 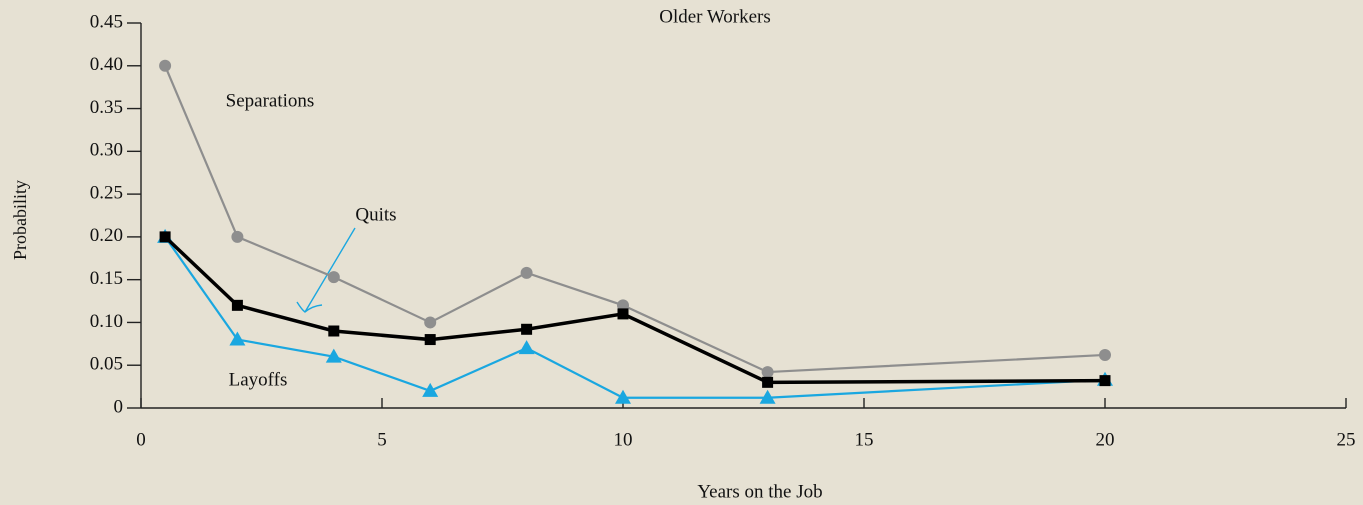 I want to click on x-tick-label: 10, so click(x=623, y=439).